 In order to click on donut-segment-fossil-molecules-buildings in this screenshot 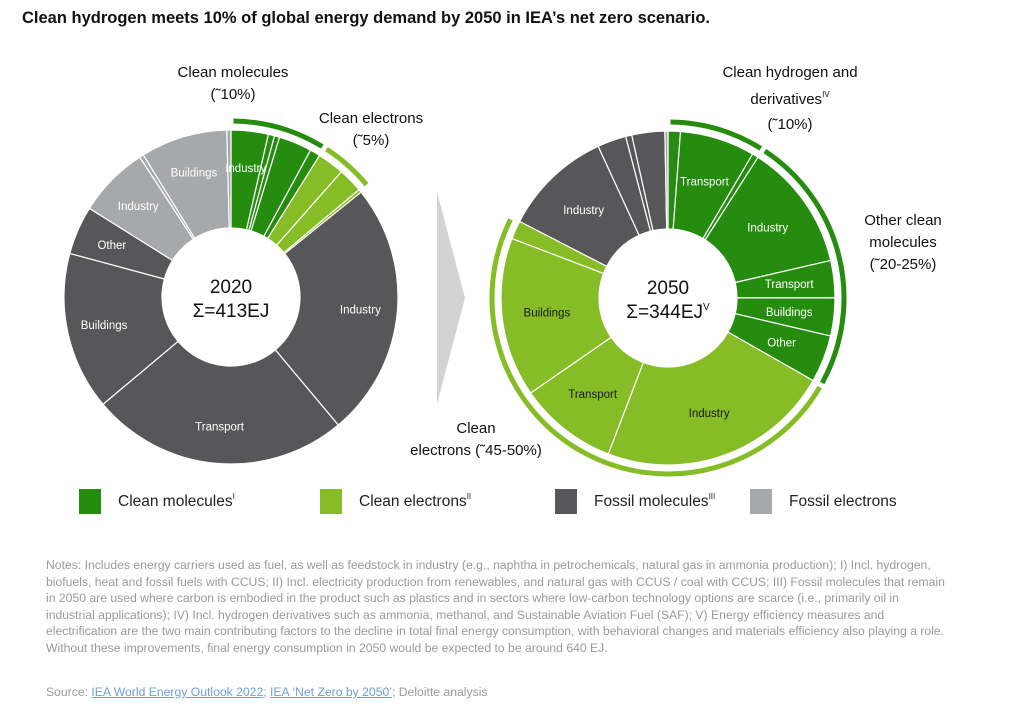, I will do `click(121, 329)`.